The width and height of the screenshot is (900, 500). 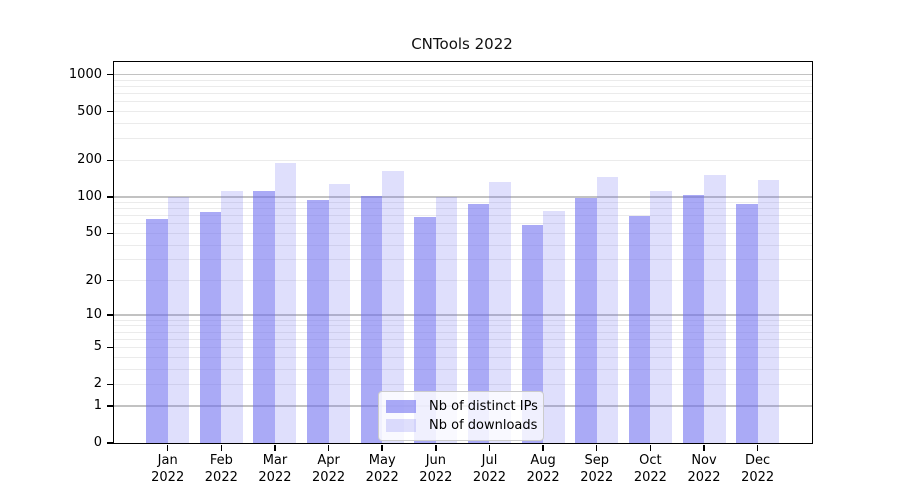 What do you see at coordinates (747, 323) in the screenshot?
I see `bar-nb-of-distinct-ips-dec` at bounding box center [747, 323].